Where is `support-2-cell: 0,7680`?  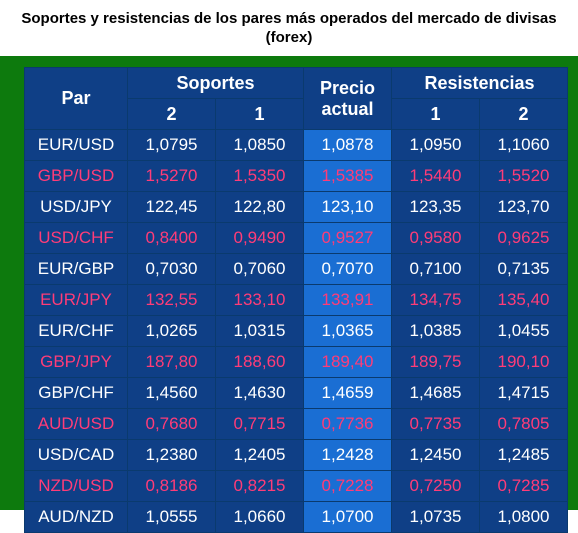
support-2-cell: 0,7680 is located at coordinates (171, 424).